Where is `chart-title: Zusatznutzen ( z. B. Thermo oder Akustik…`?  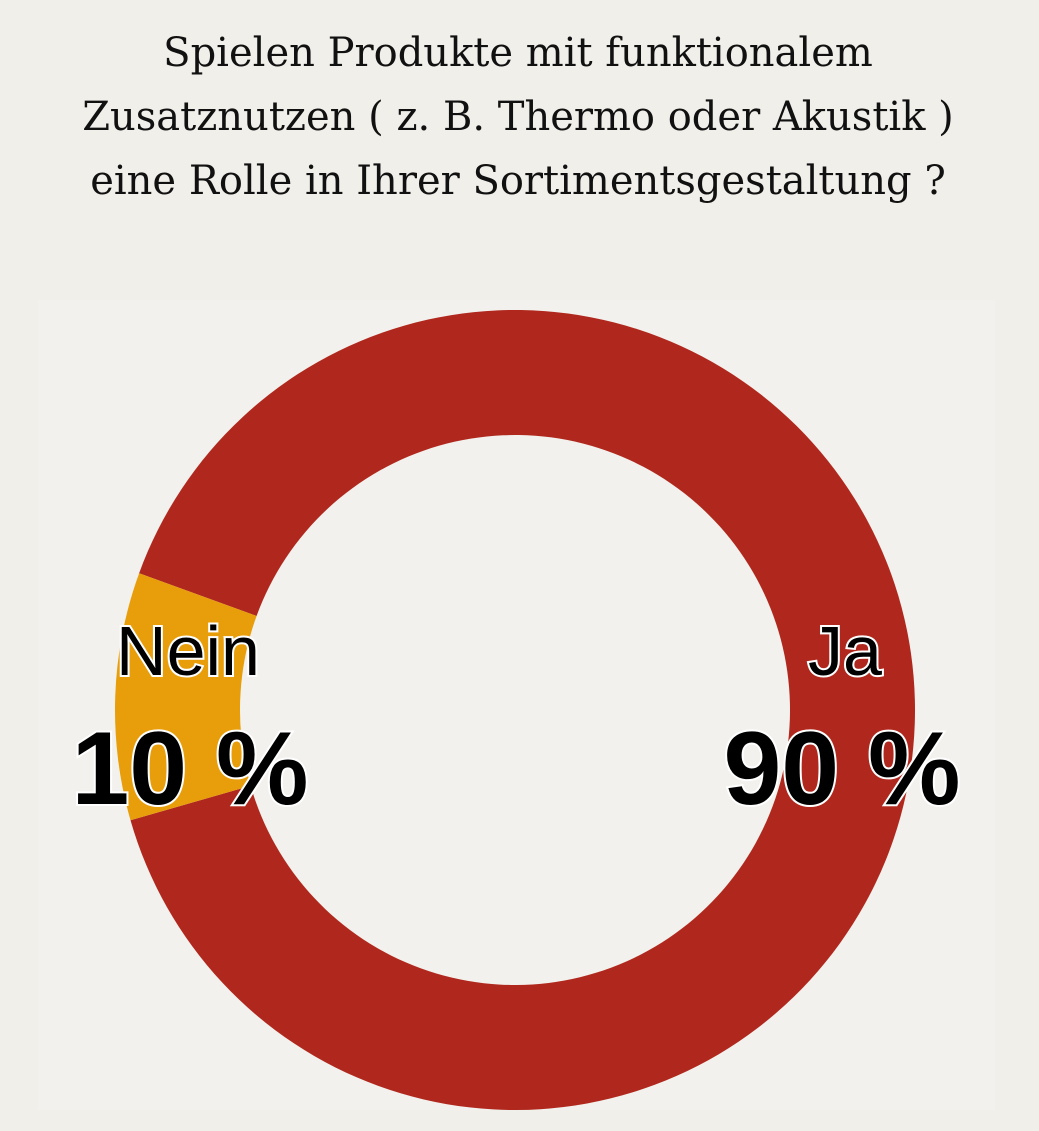 chart-title: Zusatznutzen ( z. B. Thermo oder Akustik… is located at coordinates (518, 117).